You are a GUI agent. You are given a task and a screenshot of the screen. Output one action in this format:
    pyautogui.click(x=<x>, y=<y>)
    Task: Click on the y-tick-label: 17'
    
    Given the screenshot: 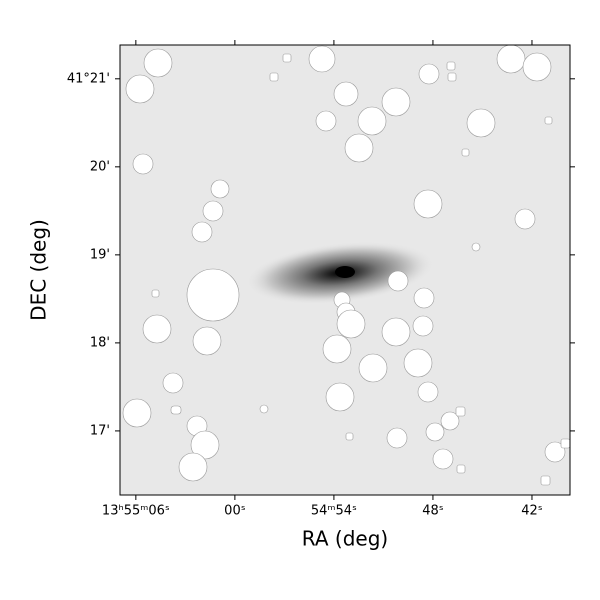 What is the action you would take?
    pyautogui.click(x=100, y=430)
    